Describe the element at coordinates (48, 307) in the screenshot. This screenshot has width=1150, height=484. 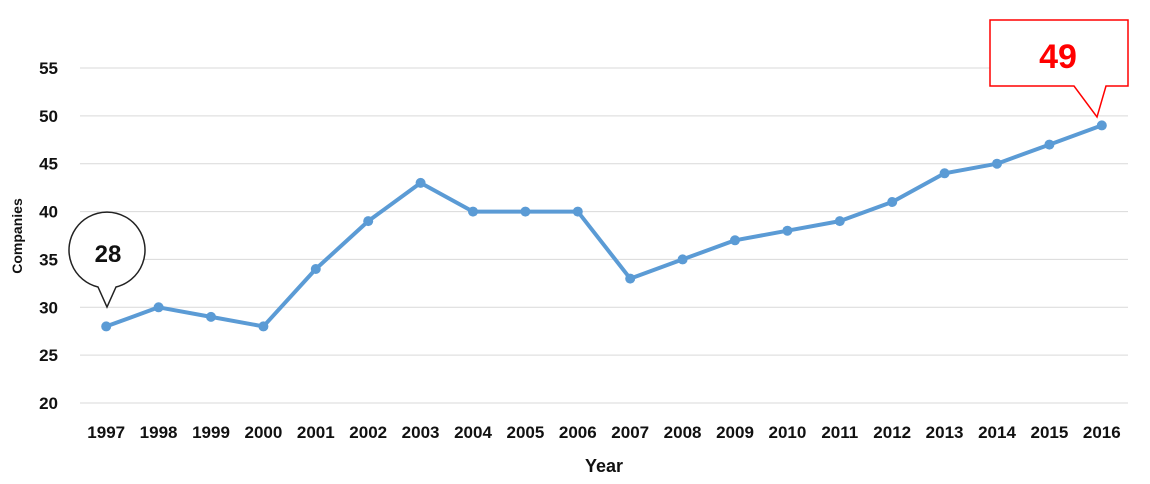
I see `y-tick-label: 30` at that location.